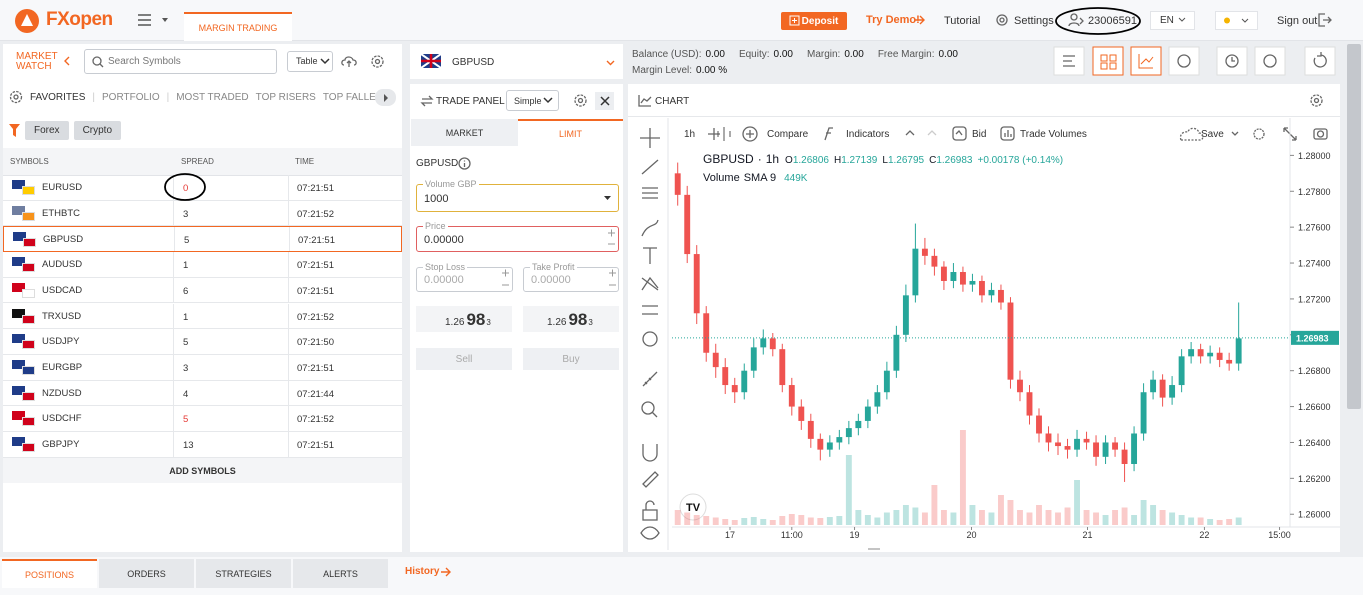  Describe the element at coordinates (202, 342) in the screenshot. I see `symbol-row: USDJPY 5 07:21:50` at that location.